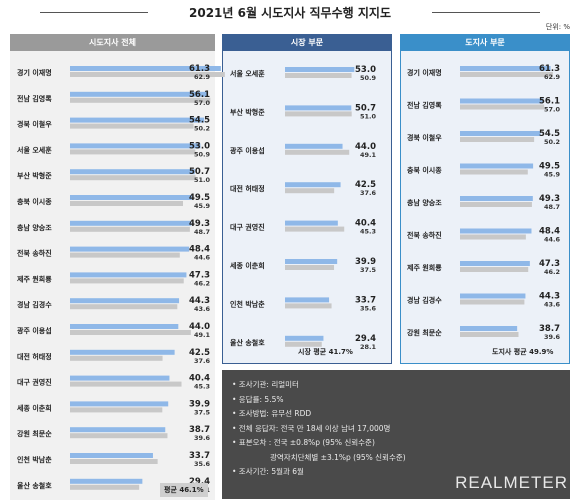 The height and width of the screenshot is (501, 580). What do you see at coordinates (290, 13) in the screenshot?
I see `page-title: 2021년 6월 시도지사 직무수행 지지도` at bounding box center [290, 13].